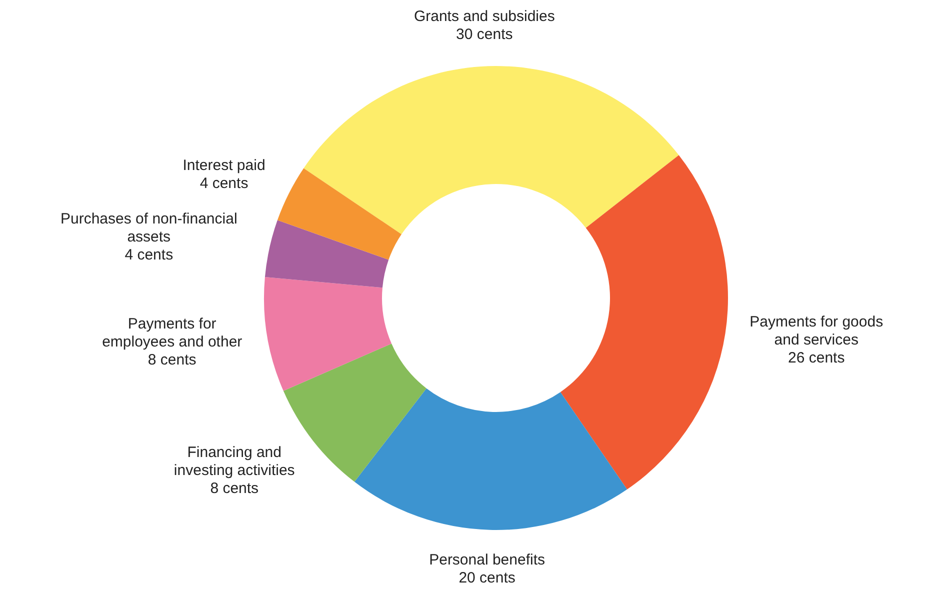 This screenshot has width=931, height=610. Describe the element at coordinates (817, 331) in the screenshot. I see `slice-label: Payments for goods and services` at that location.